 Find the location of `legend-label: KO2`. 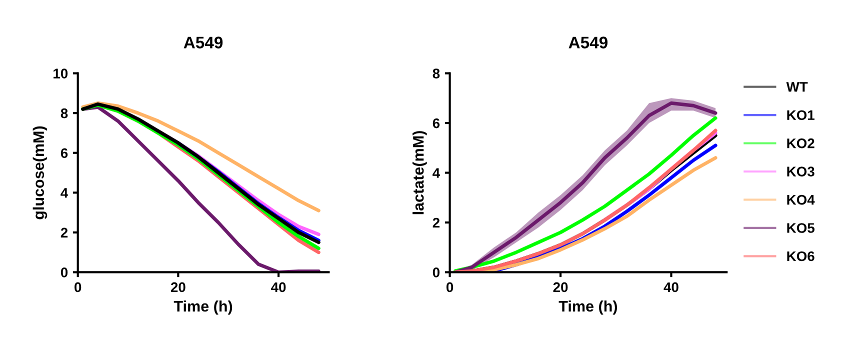

legend-label: KO2 is located at coordinates (800, 143).